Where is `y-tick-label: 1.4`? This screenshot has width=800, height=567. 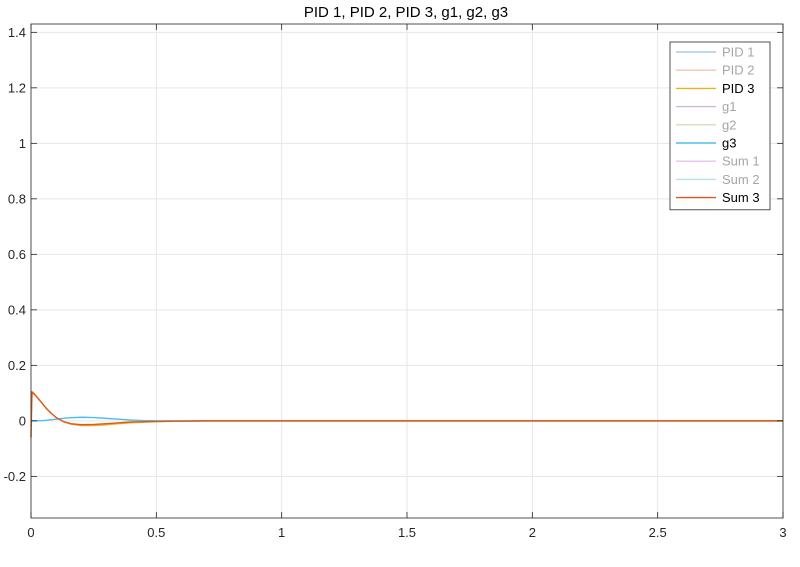
y-tick-label: 1.4 is located at coordinates (17, 32).